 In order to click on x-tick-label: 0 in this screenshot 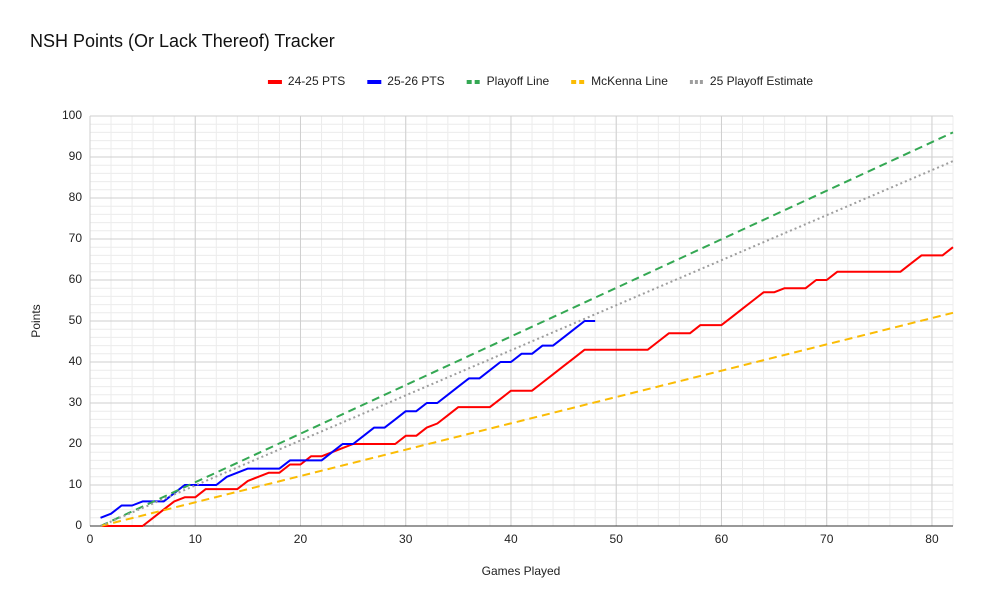, I will do `click(90, 539)`.